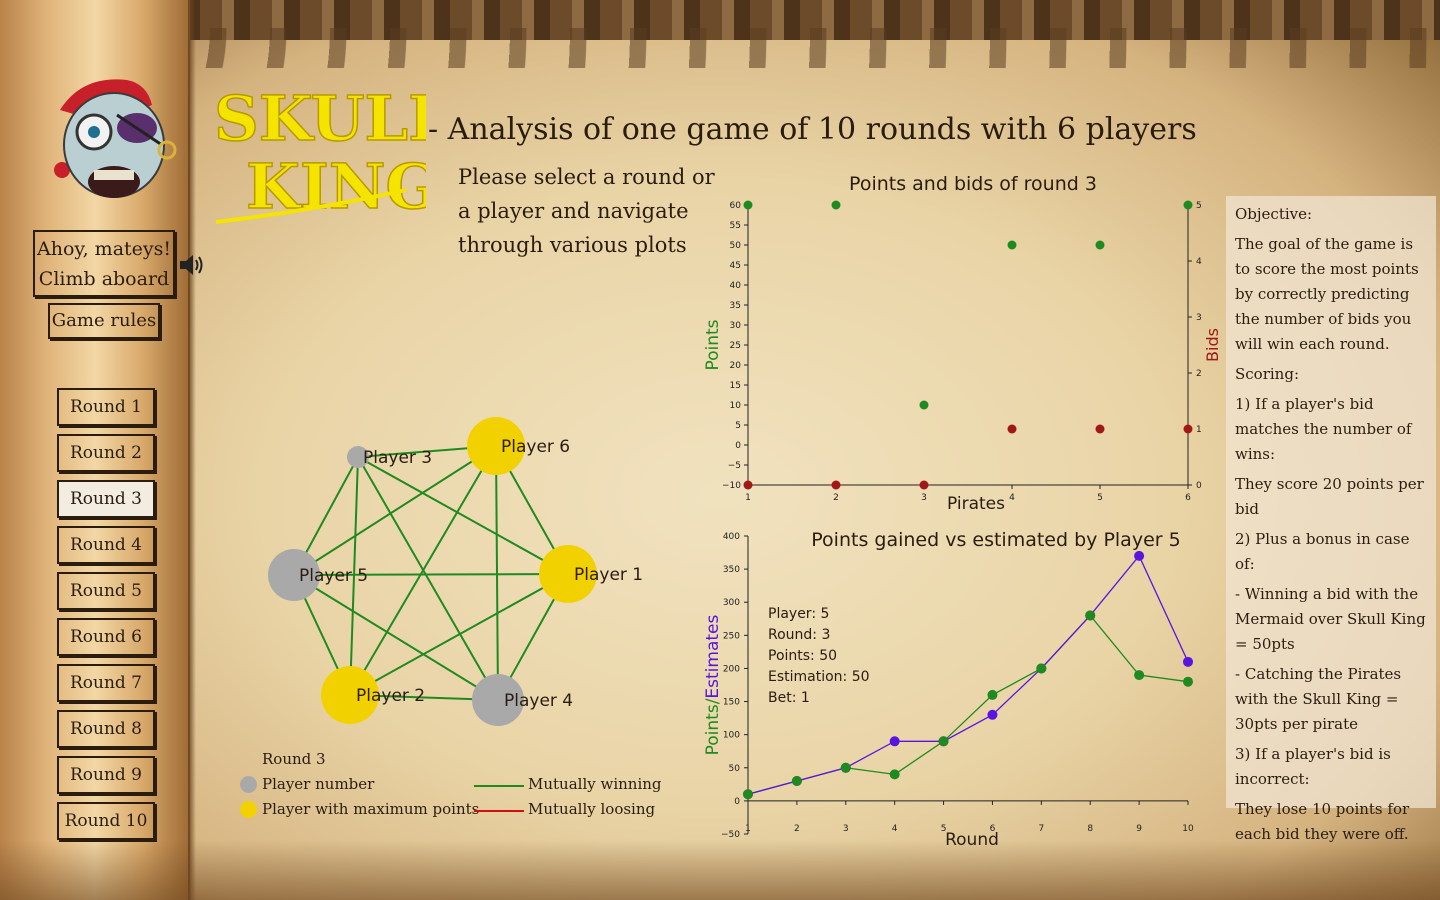 The height and width of the screenshot is (900, 1440). I want to click on bottom-y-tick-label: 200, so click(731, 669).